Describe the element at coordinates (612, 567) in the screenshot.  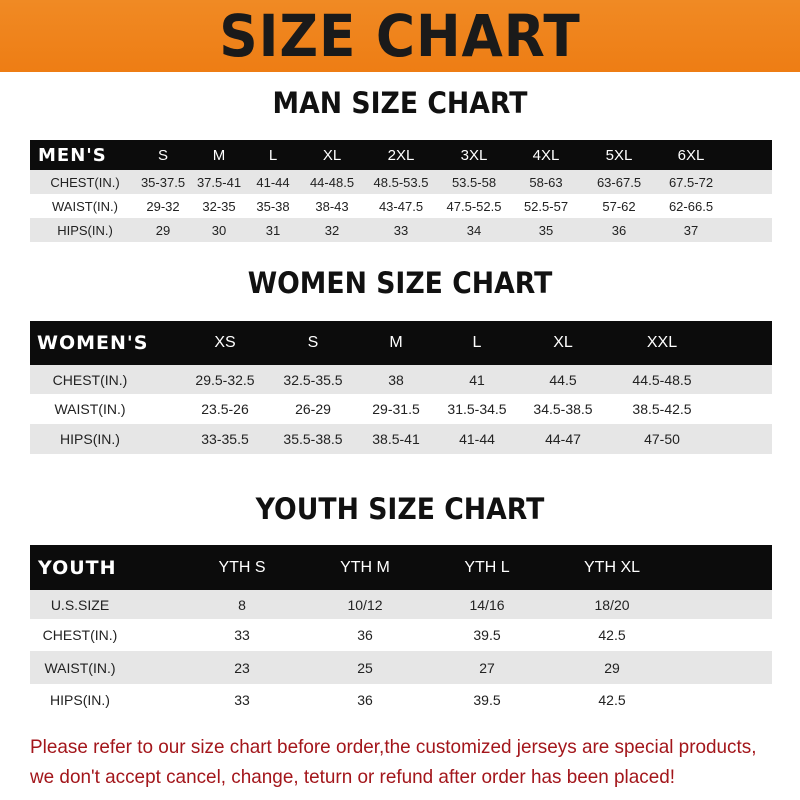
I see `size-header: YTH XL` at that location.